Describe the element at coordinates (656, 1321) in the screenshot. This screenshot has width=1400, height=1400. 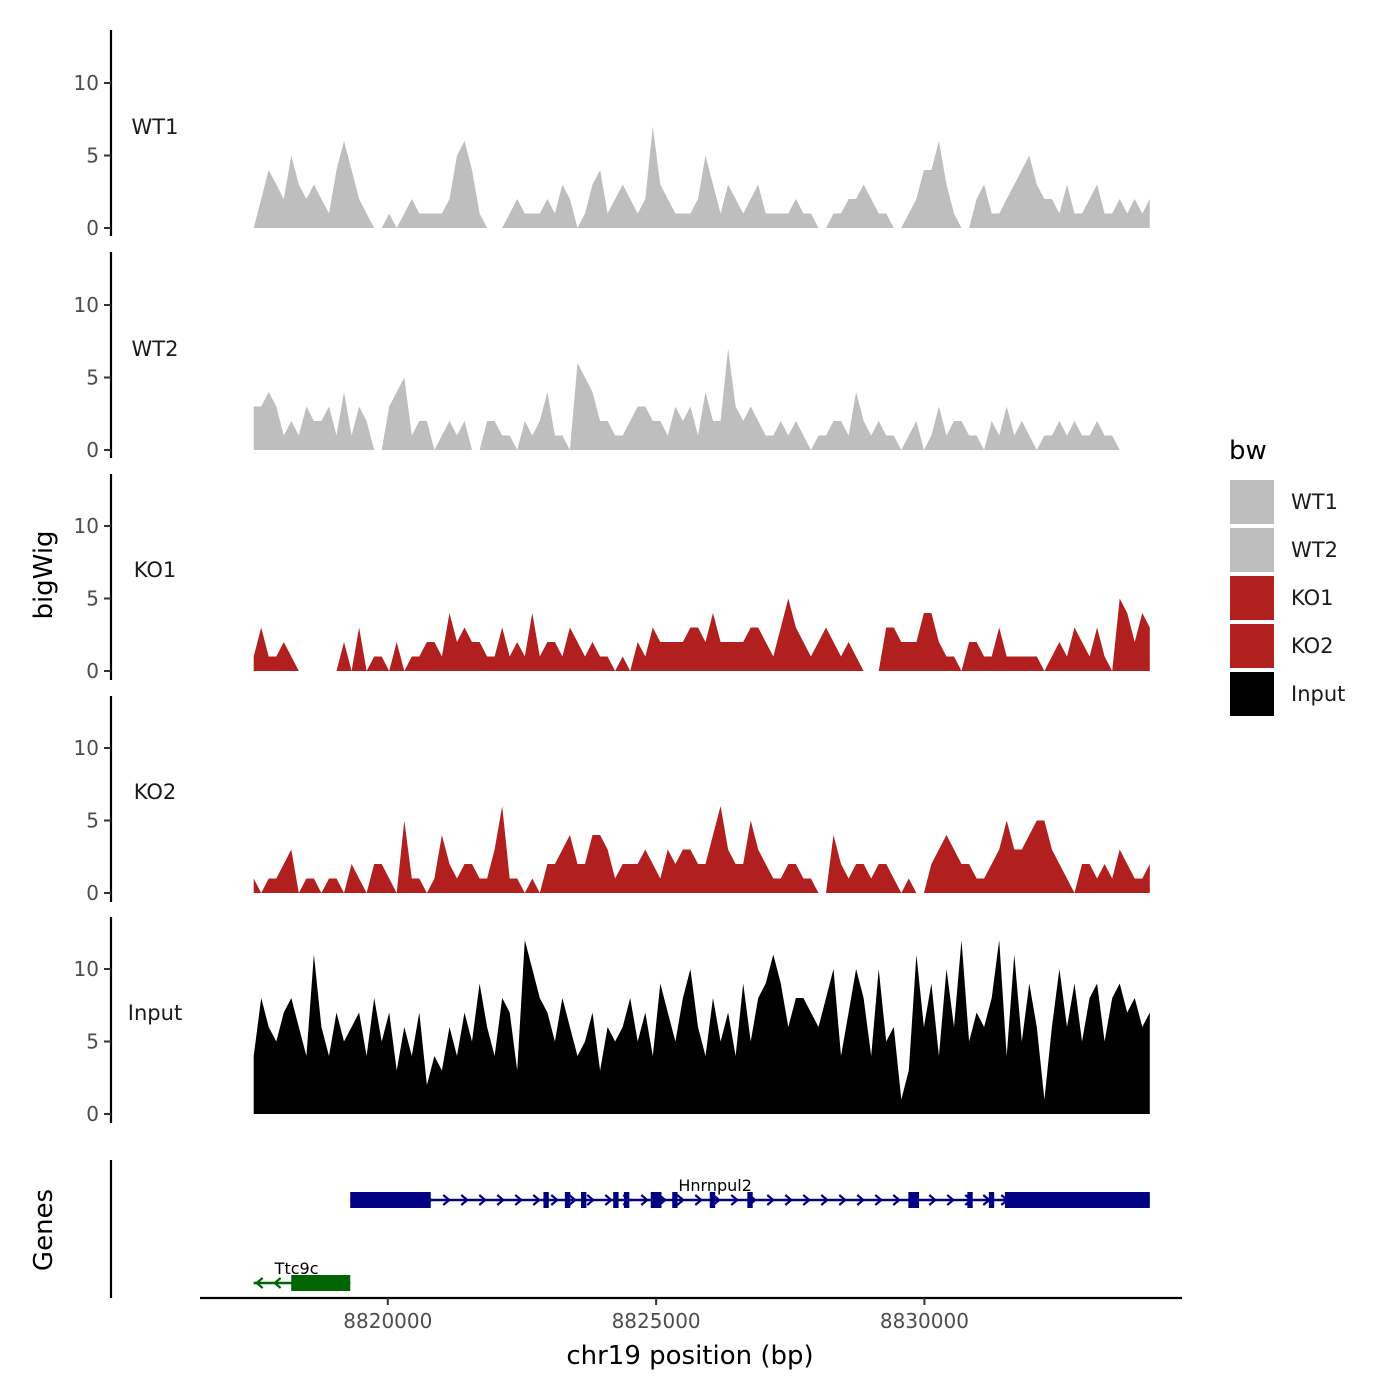
I see `x-tick-label: 8825000` at that location.